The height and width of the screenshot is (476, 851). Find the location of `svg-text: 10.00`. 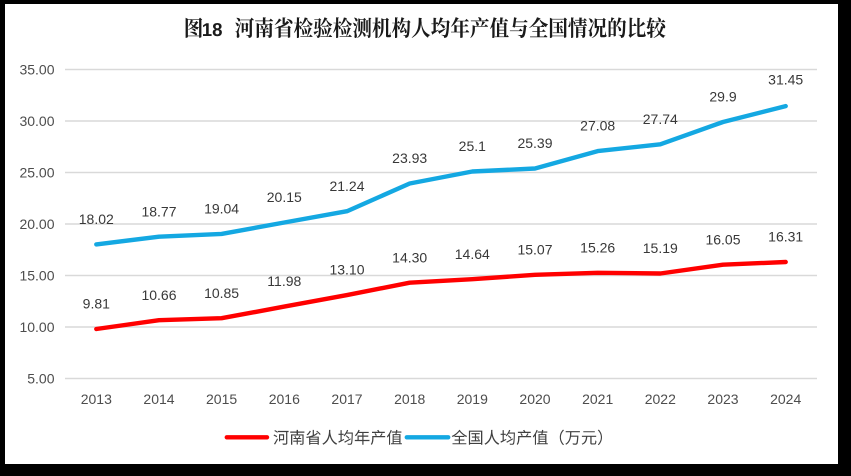

svg-text: 10.00 is located at coordinates (36, 327).